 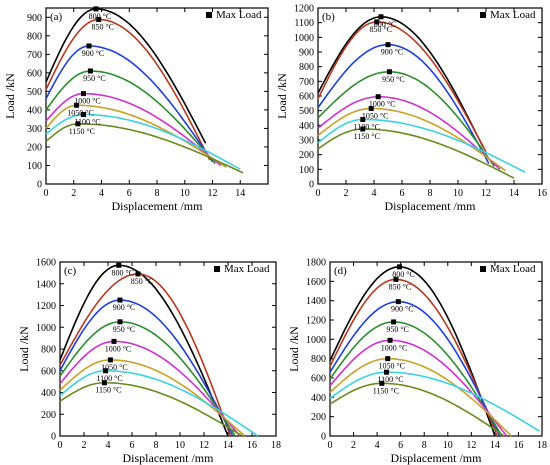 What do you see at coordinates (70, 271) in the screenshot?
I see `panel-label: (c)` at bounding box center [70, 271].